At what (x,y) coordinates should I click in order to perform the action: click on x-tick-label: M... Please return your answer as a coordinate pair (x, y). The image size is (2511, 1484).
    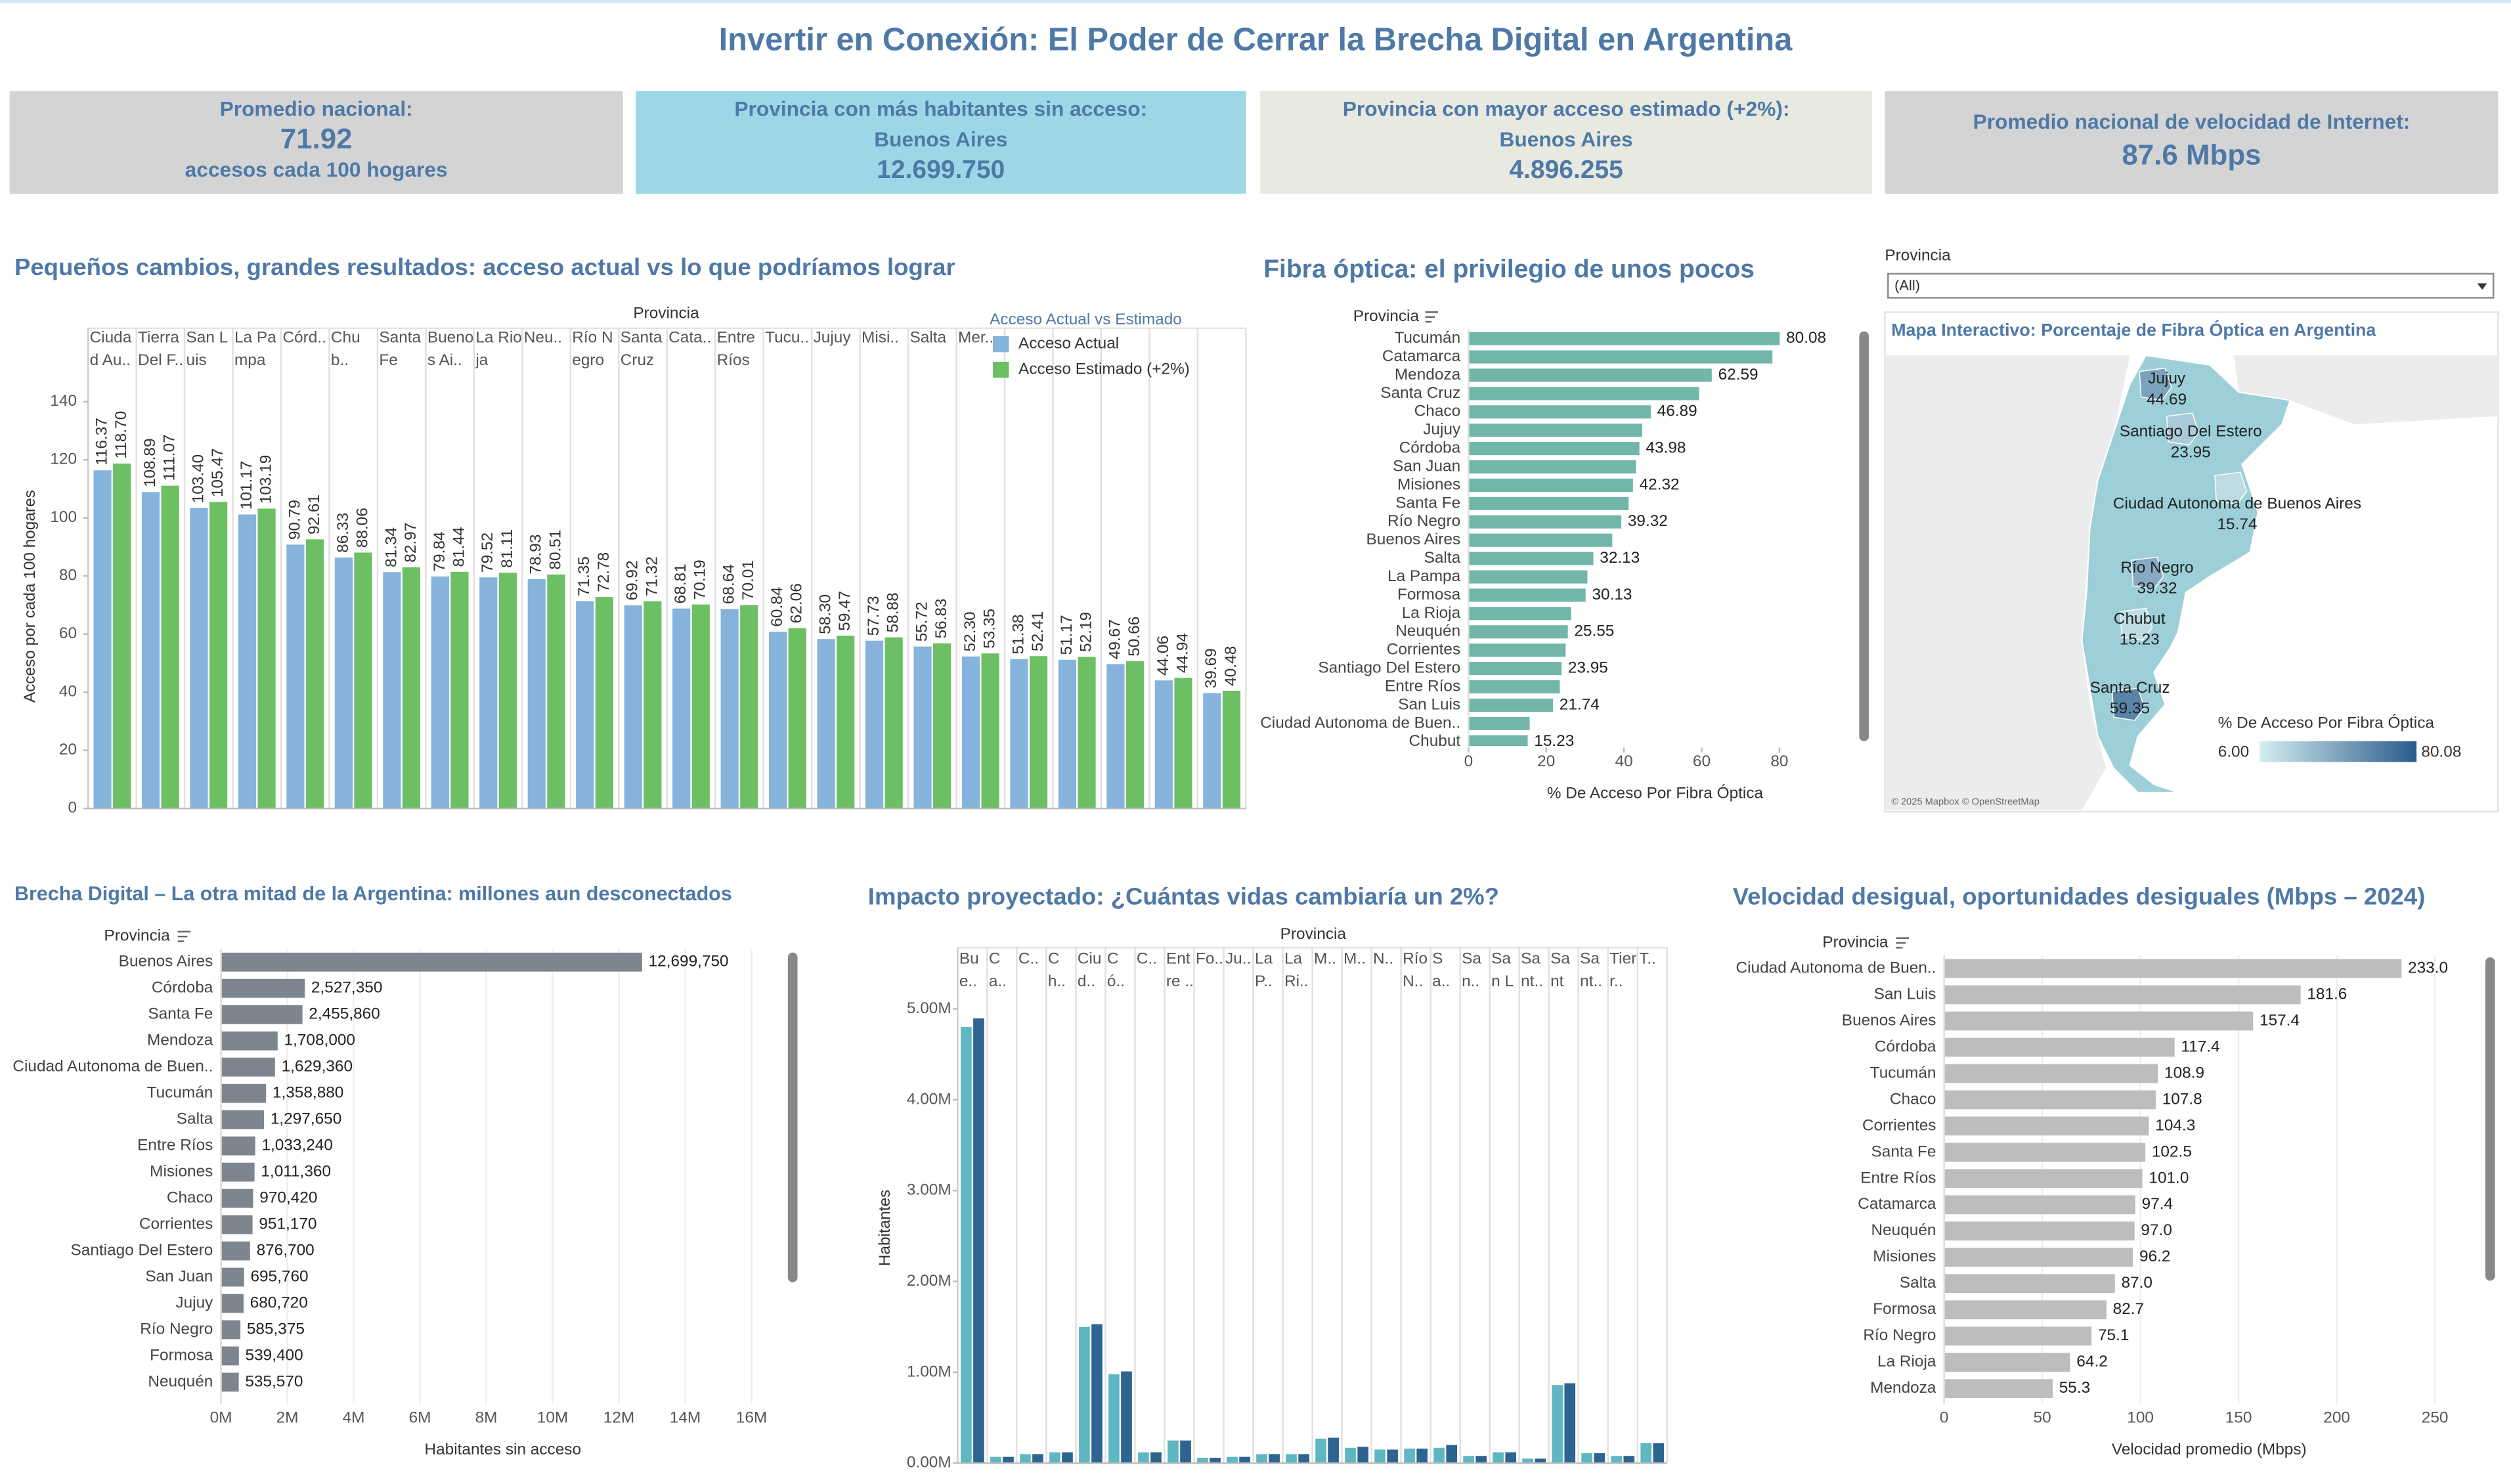
    Looking at the image, I should click on (1354, 960).